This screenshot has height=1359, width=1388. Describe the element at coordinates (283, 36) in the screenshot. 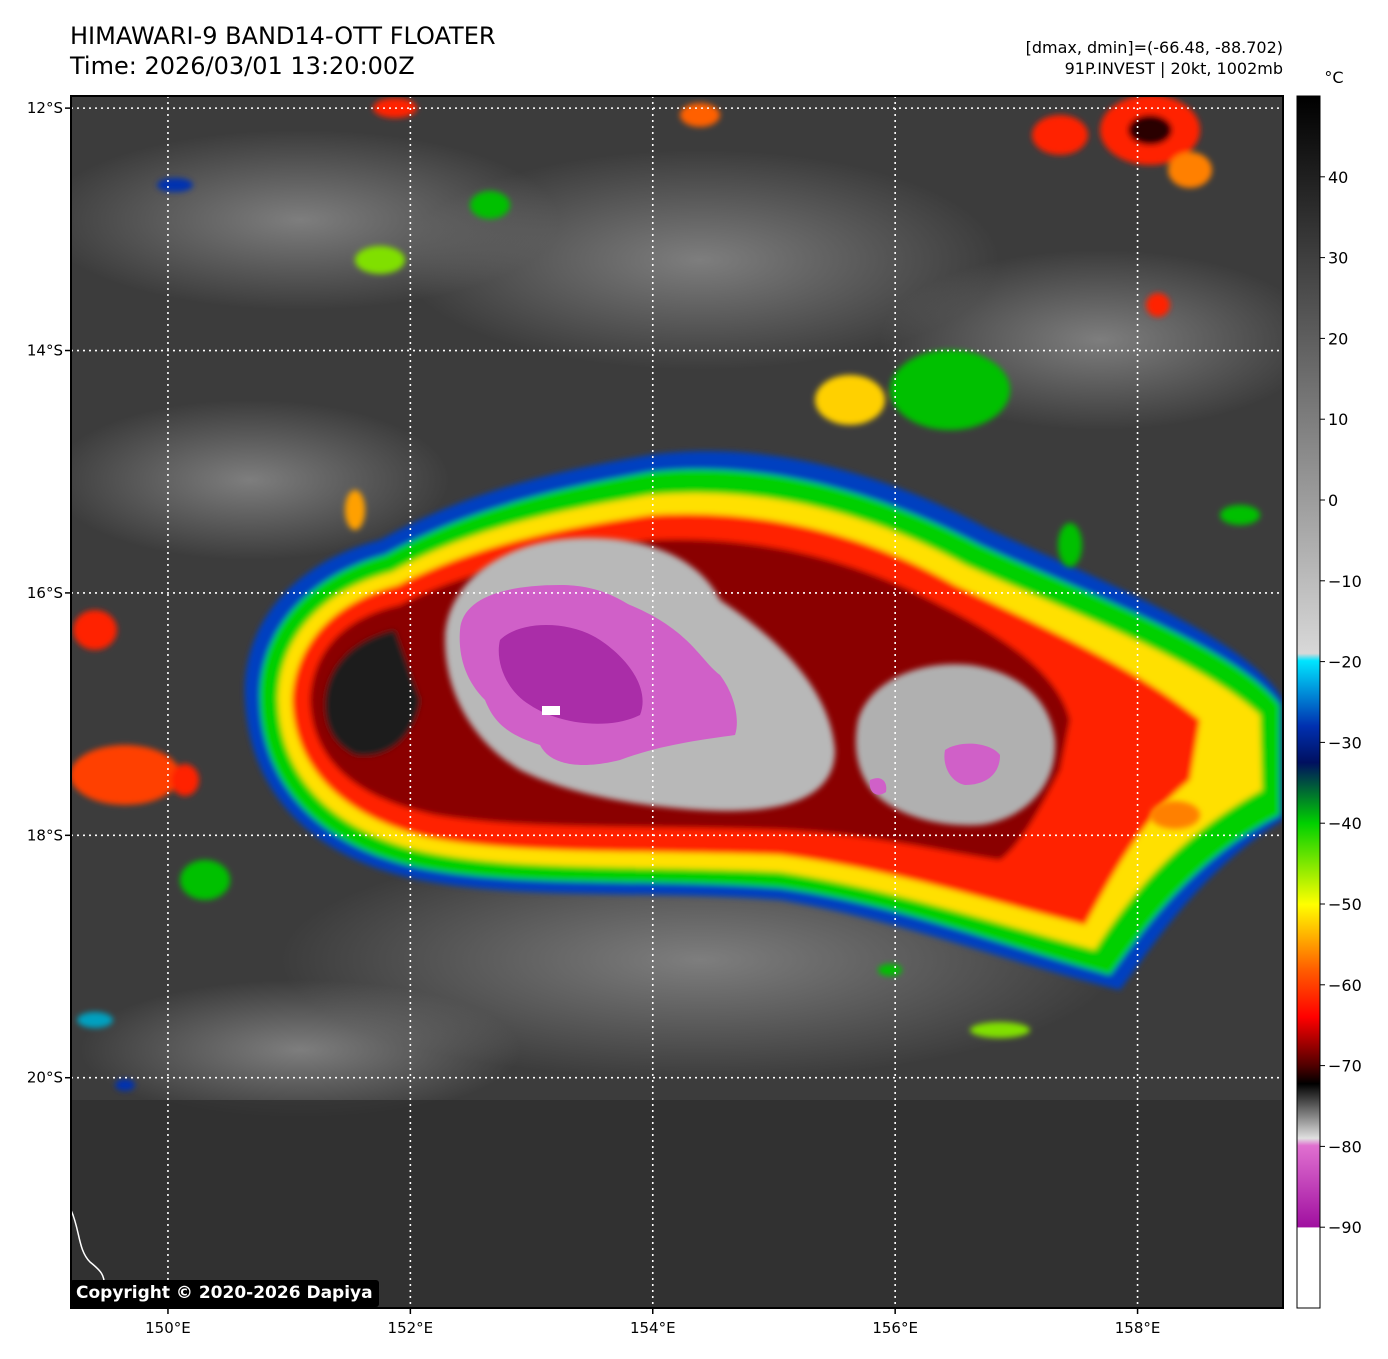

I see `chart-title: HIMAWARI-9 BAND14-OTT FLOATER` at that location.